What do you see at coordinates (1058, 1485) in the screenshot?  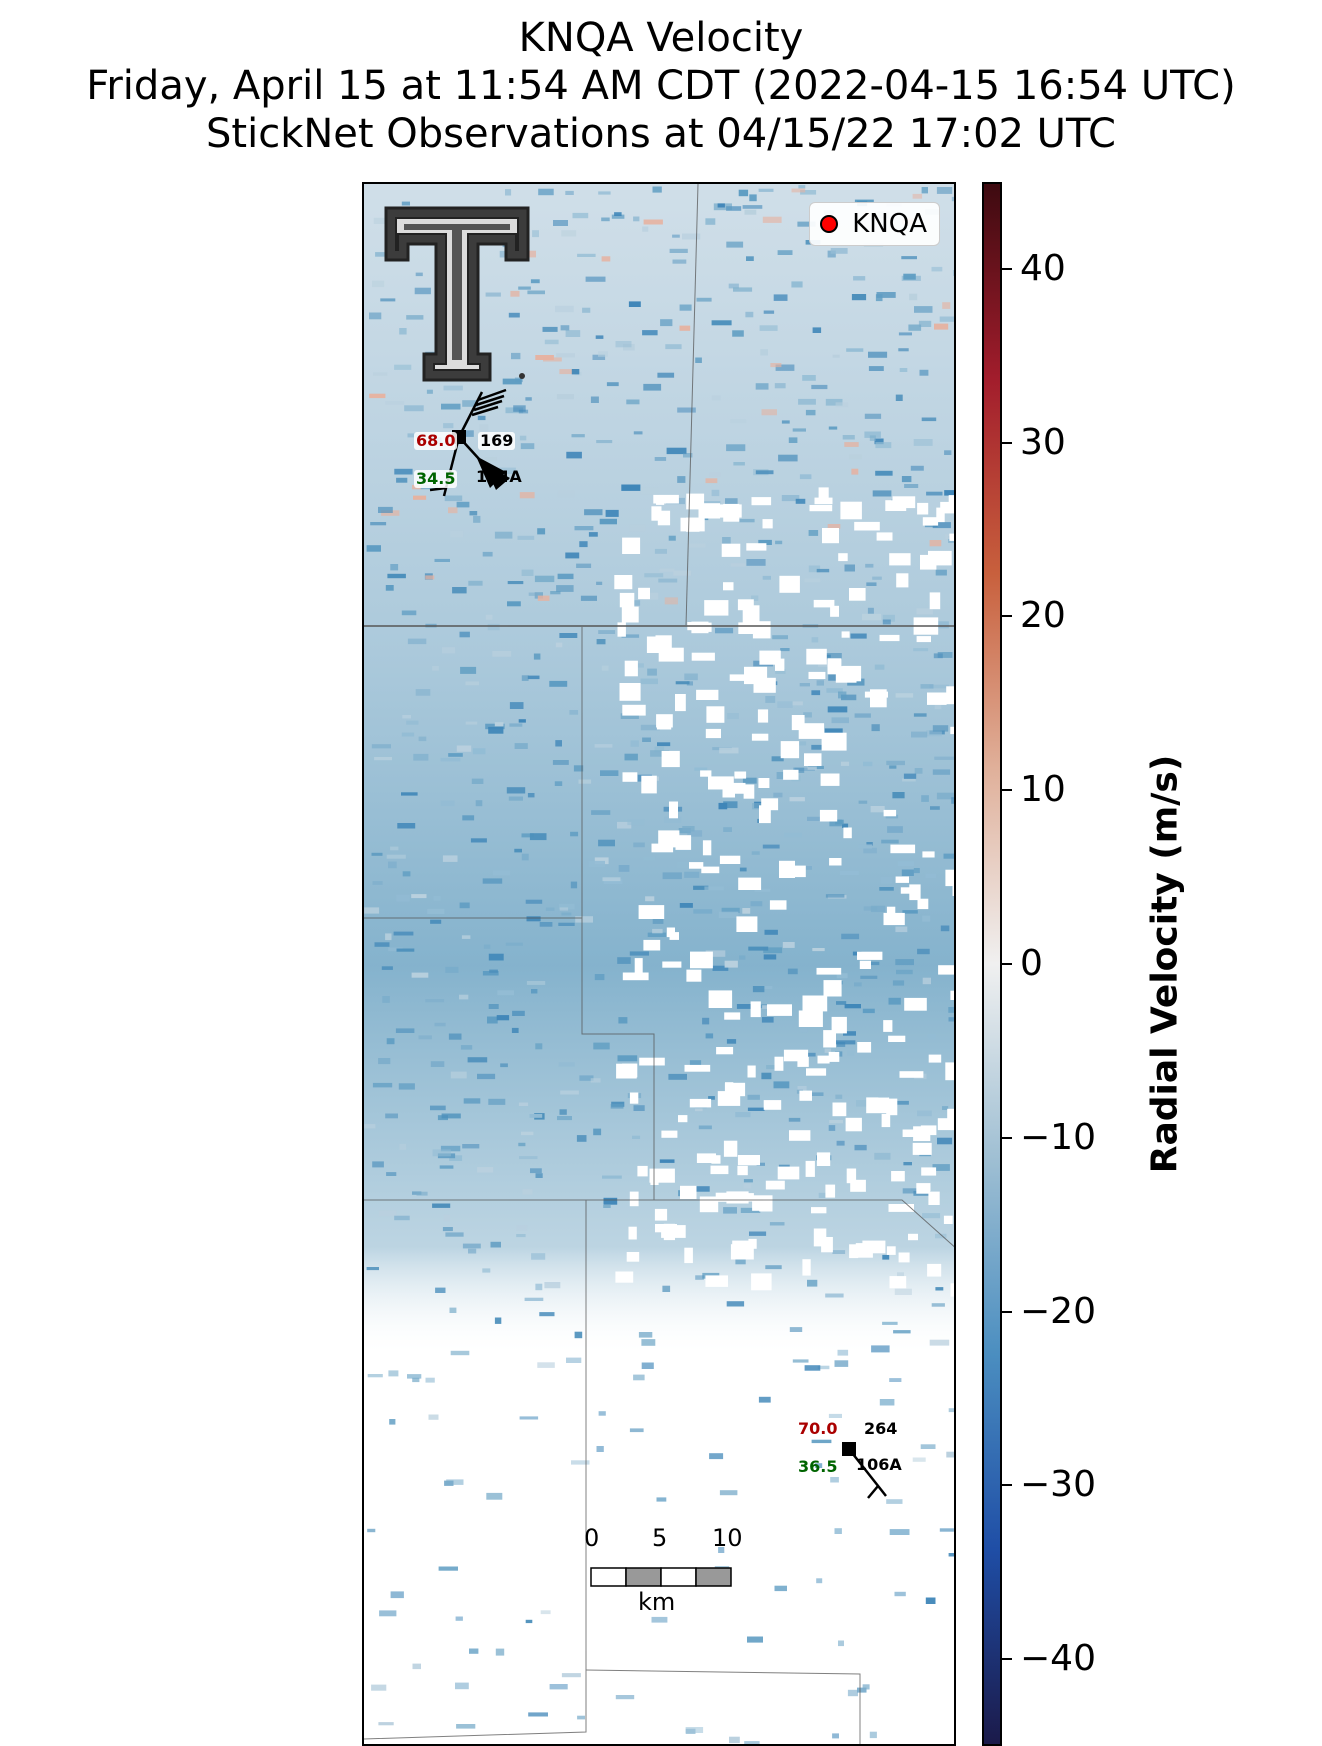 I see `colorbar-tick-label: −30` at bounding box center [1058, 1485].